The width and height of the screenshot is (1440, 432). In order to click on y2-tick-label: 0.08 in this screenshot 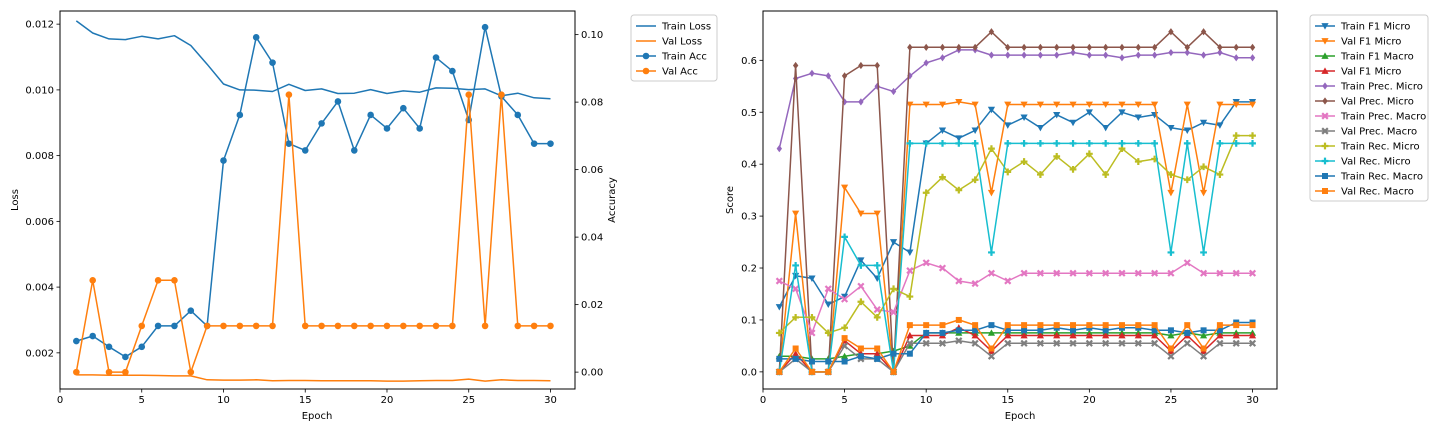, I will do `click(592, 103)`.